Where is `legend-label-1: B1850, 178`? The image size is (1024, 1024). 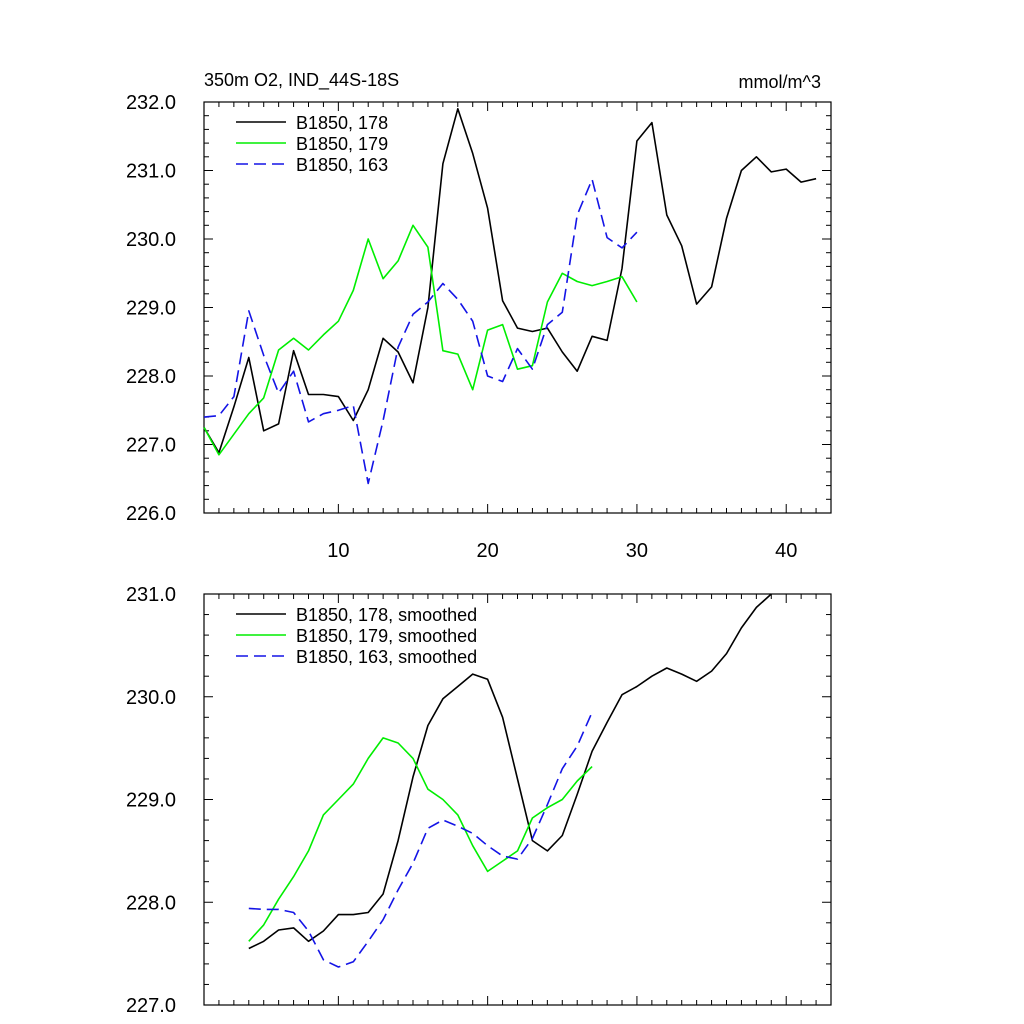
legend-label-1: B1850, 178 is located at coordinates (342, 123).